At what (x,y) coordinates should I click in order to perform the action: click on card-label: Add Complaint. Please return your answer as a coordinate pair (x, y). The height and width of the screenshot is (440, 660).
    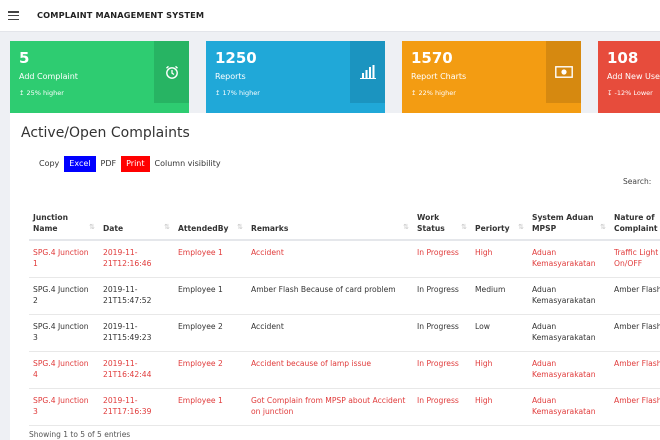
    Looking at the image, I should click on (48, 76).